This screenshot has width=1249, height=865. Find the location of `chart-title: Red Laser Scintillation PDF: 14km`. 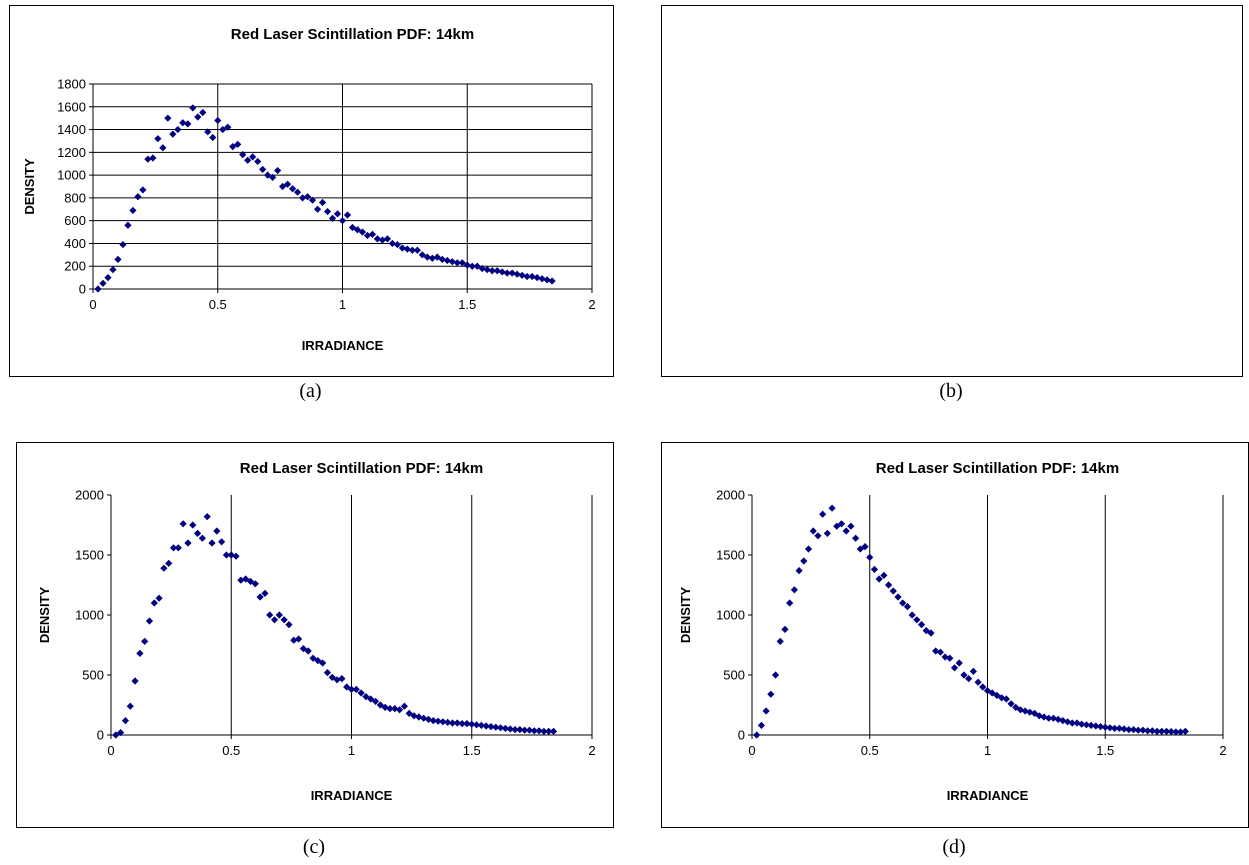

chart-title: Red Laser Scintillation PDF: 14km is located at coordinates (361, 468).